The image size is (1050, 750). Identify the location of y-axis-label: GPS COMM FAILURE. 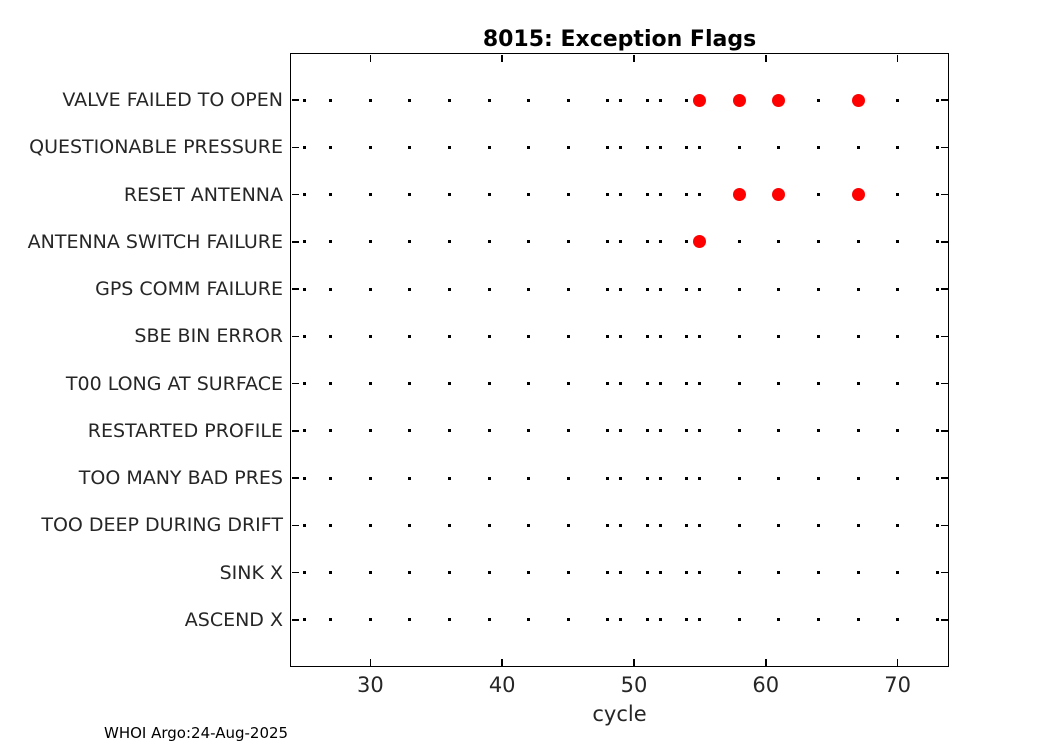
(189, 289).